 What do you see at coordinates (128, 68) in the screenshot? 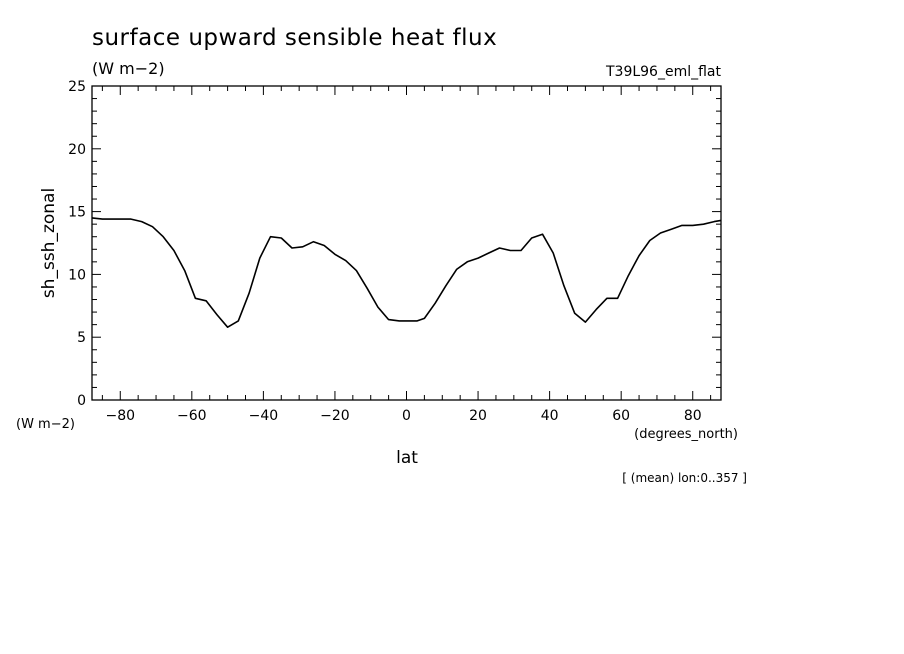
I see `title-units: (W m−2)` at bounding box center [128, 68].